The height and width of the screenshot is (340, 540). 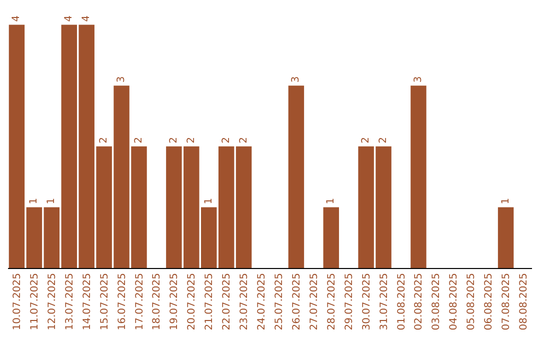 What do you see at coordinates (436, 301) in the screenshot?
I see `x-tick-label: 03.08.2025` at bounding box center [436, 301].